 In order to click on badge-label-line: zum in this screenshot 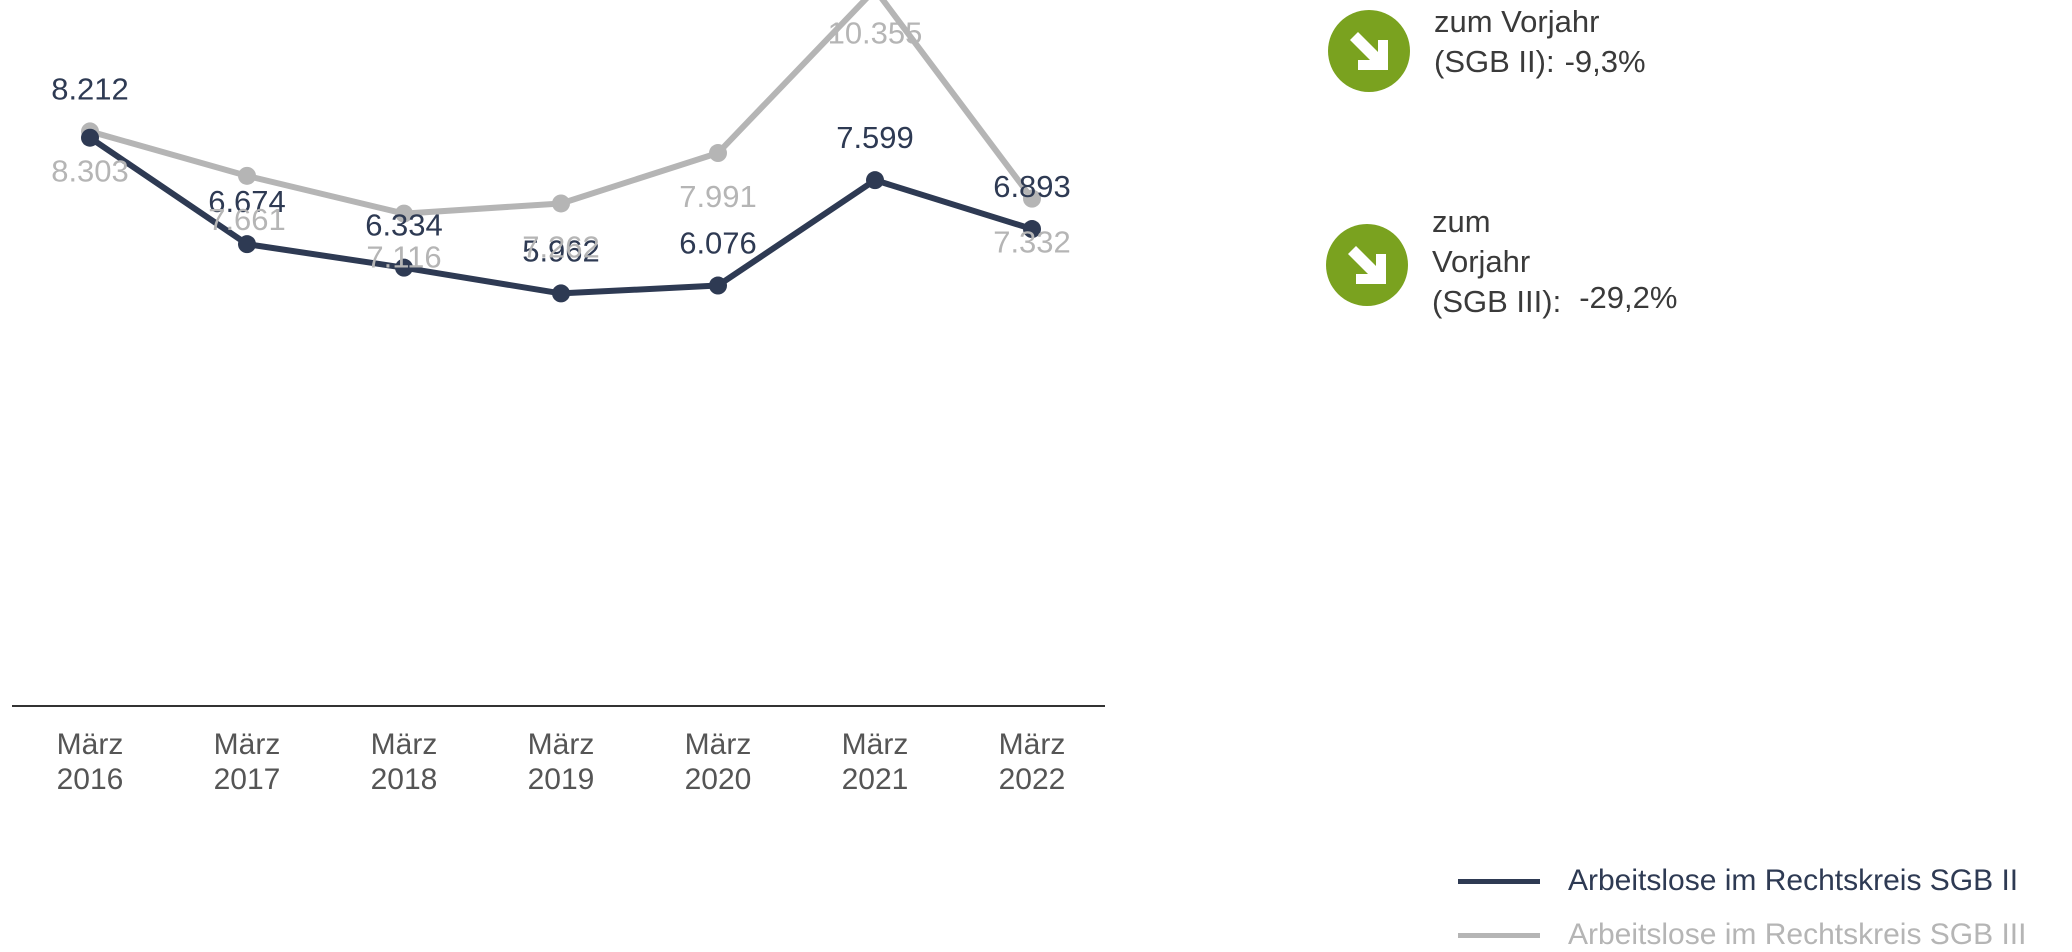, I will do `click(1461, 221)`.